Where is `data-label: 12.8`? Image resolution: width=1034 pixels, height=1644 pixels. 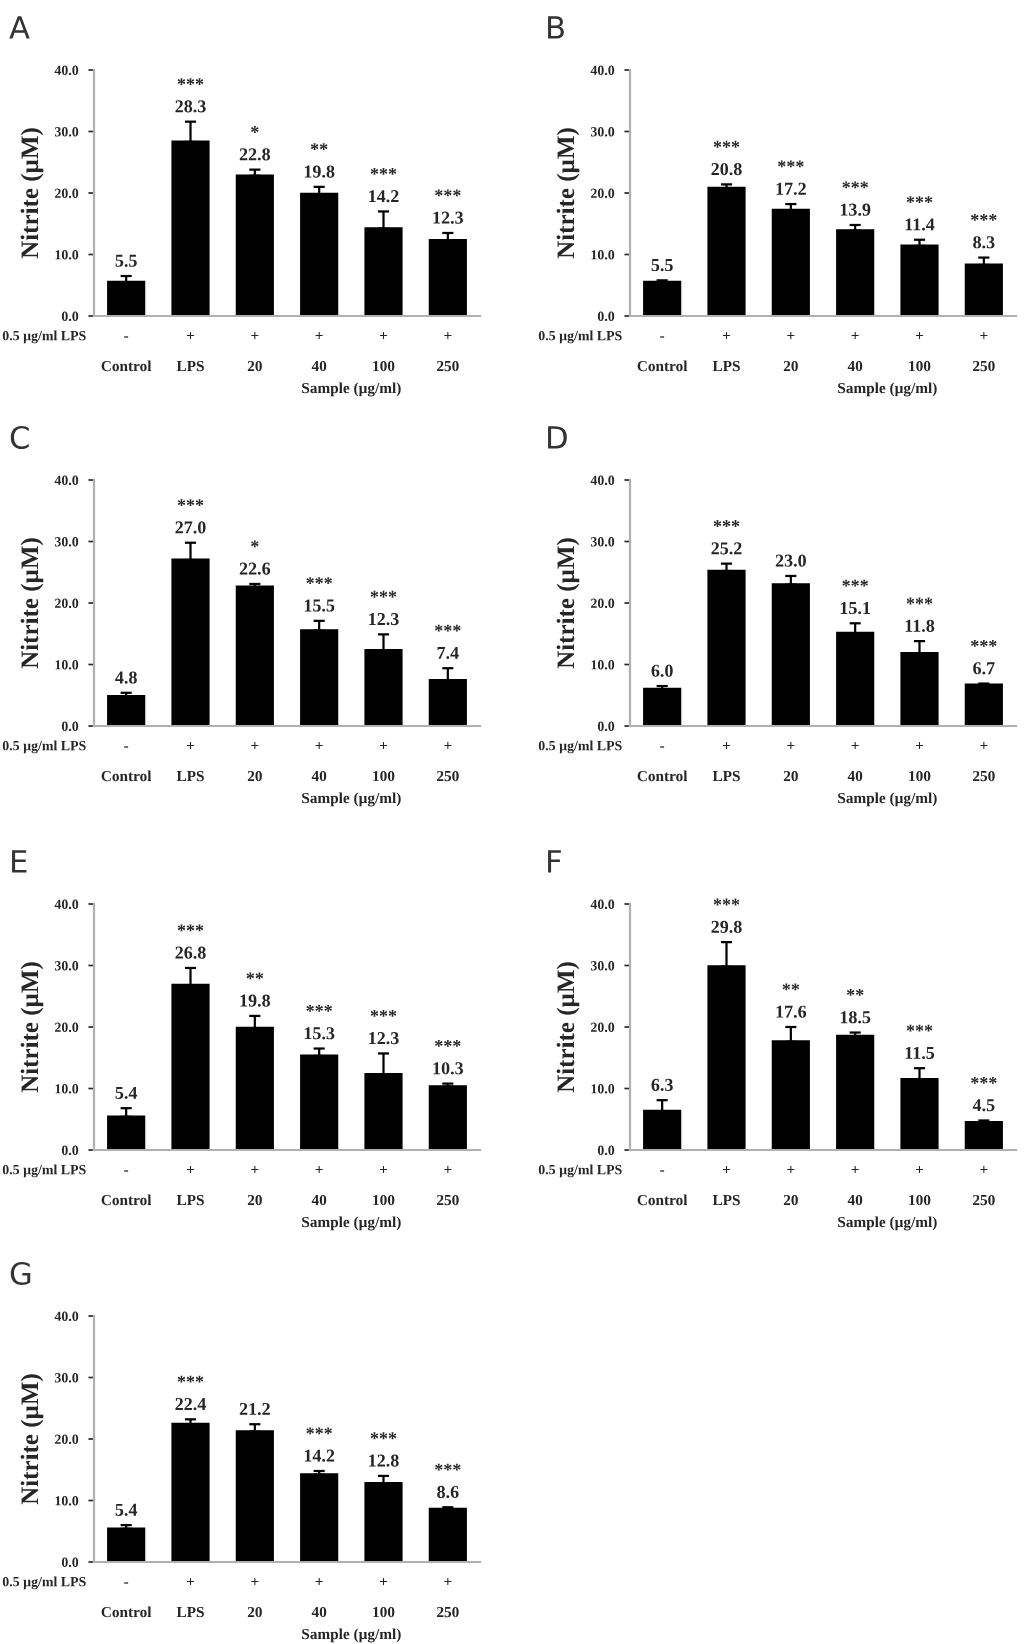 data-label: 12.8 is located at coordinates (384, 1460).